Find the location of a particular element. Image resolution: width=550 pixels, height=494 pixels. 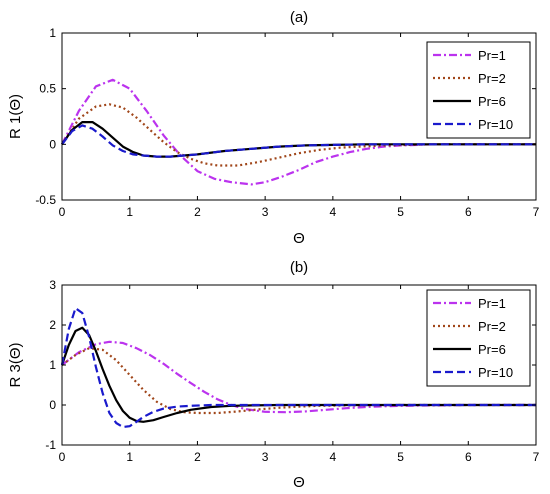

chart-title: (b) is located at coordinates (299, 267).